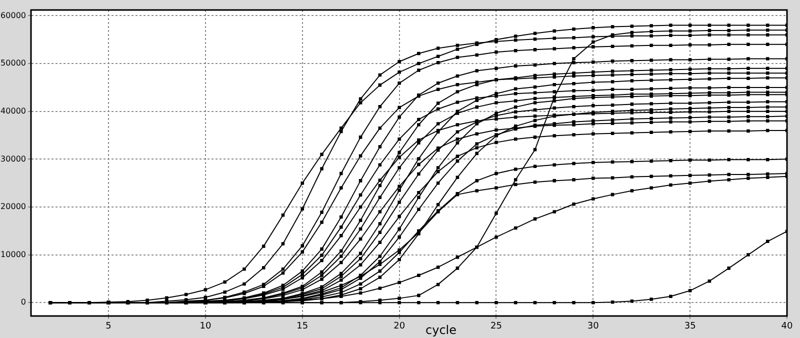  What do you see at coordinates (206, 327) in the screenshot?
I see `x-tick-label: 10` at bounding box center [206, 327].